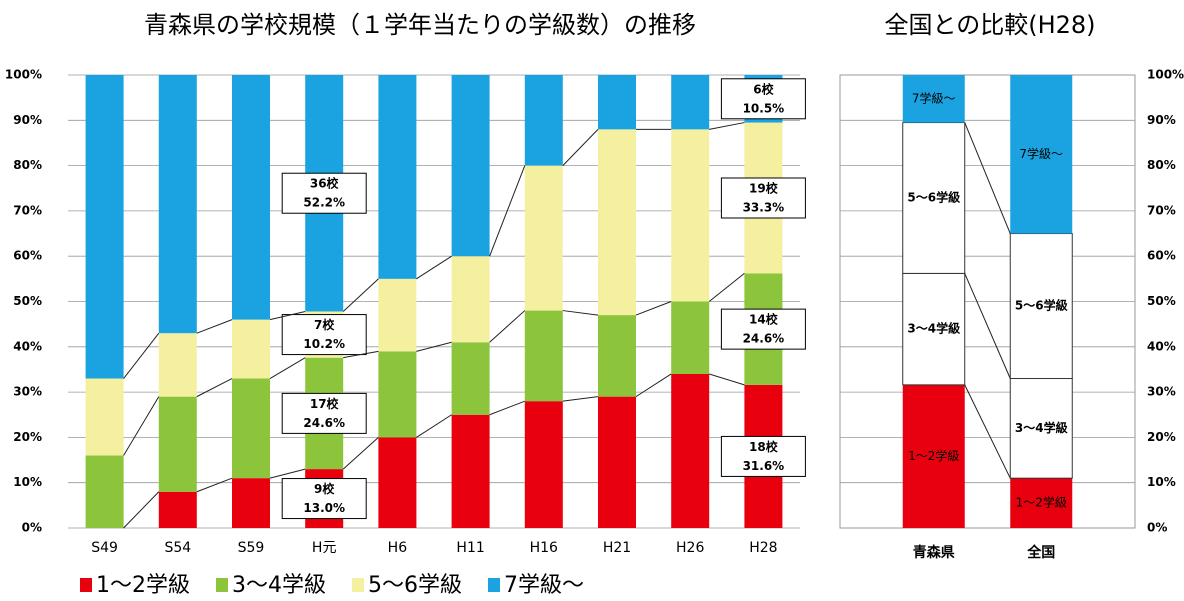 Image resolution: width=1184 pixels, height=601 pixels. What do you see at coordinates (1040, 552) in the screenshot?
I see `x-tick-label: 全国` at bounding box center [1040, 552].